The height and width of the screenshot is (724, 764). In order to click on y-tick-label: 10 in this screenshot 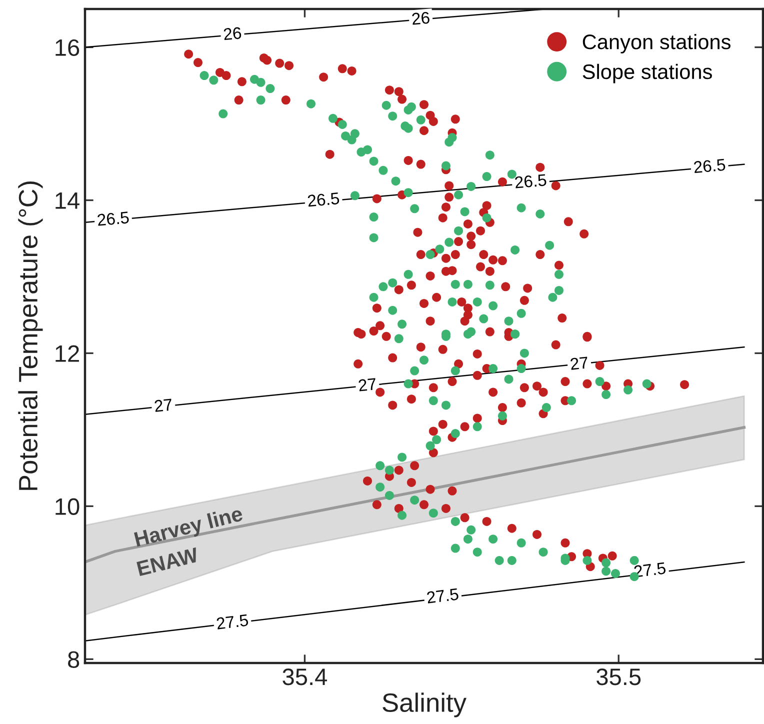, I will do `click(68, 506)`.